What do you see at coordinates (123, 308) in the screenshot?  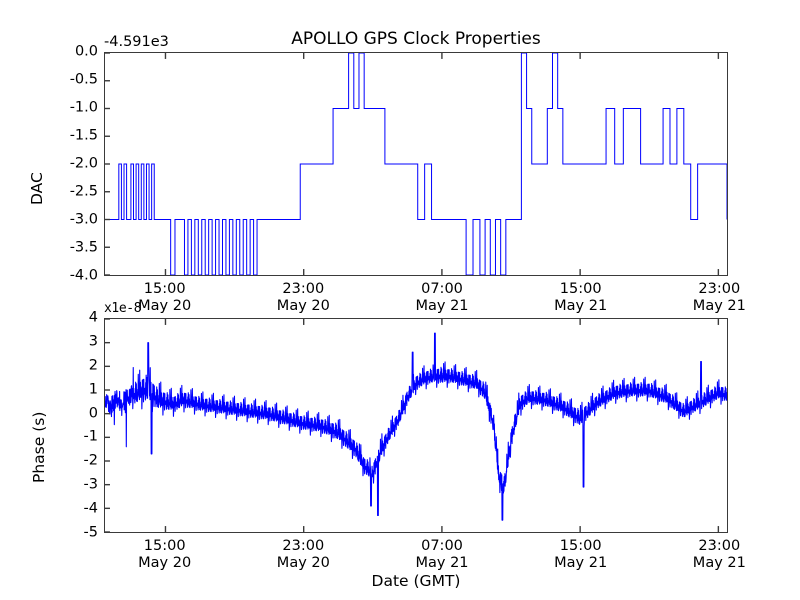 I see `phase-offset-text: x1e-8` at bounding box center [123, 308].